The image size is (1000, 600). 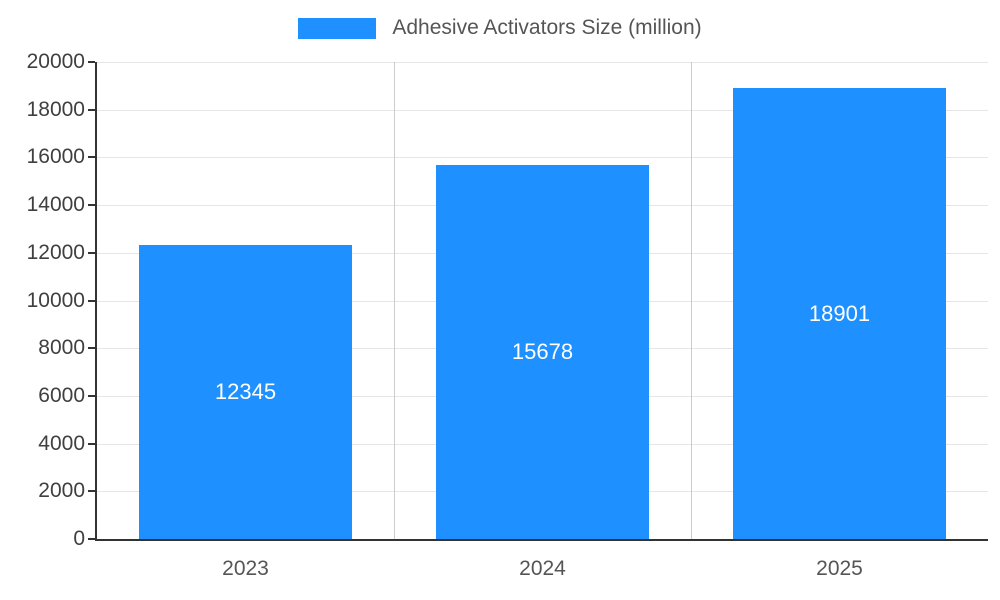 I want to click on y-axis-label: 8000, so click(x=61, y=348).